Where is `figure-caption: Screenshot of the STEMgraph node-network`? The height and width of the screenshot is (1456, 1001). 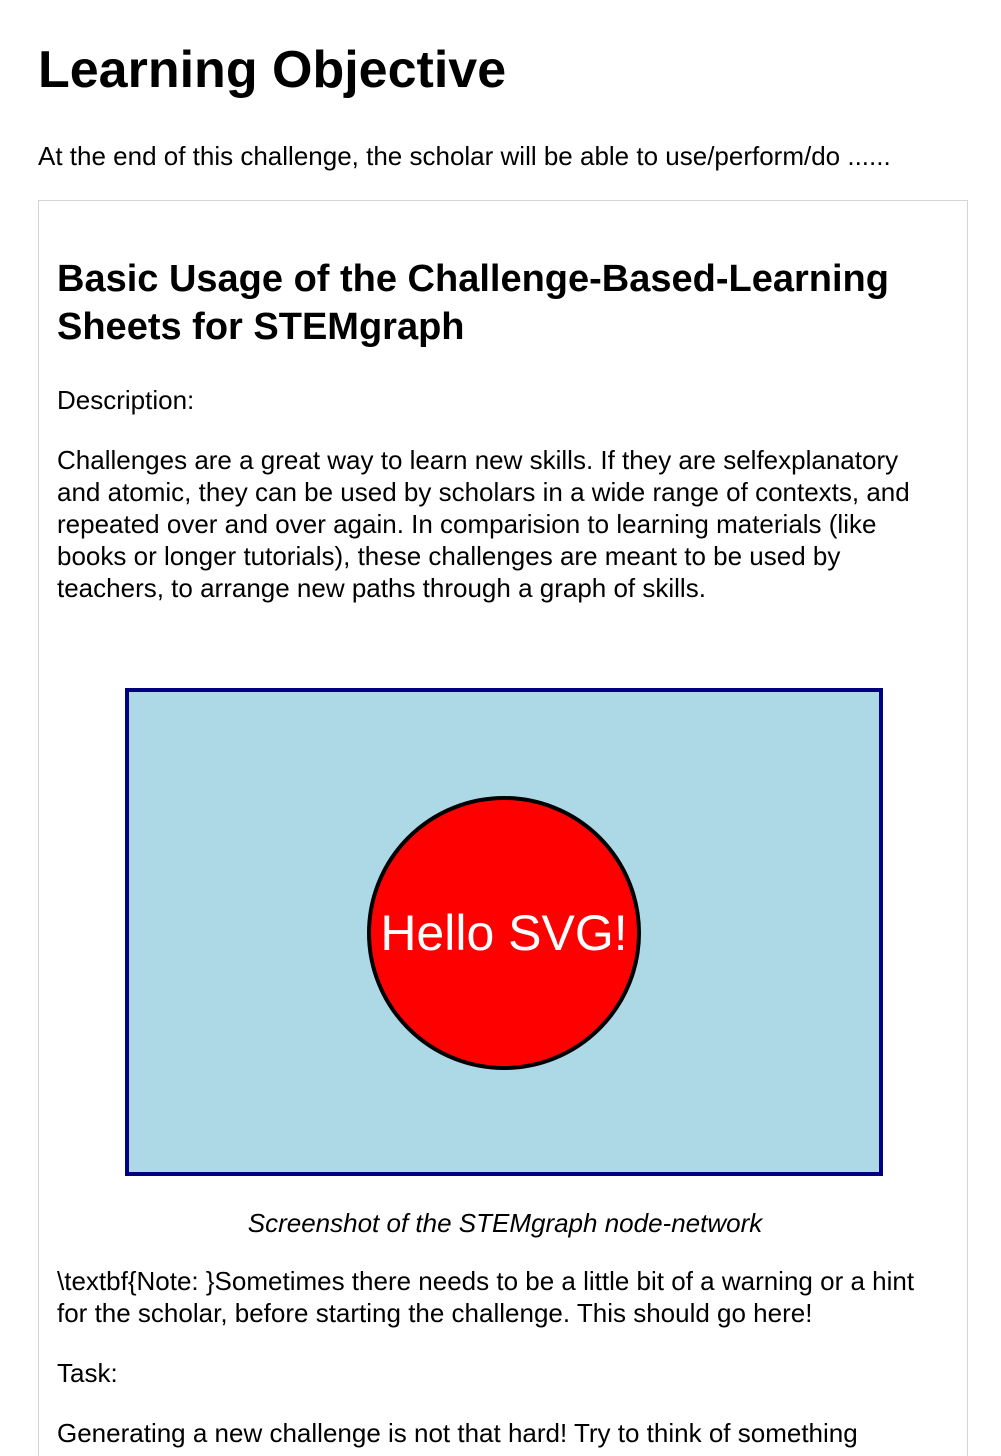
figure-caption: Screenshot of the STEMgraph node-network is located at coordinates (505, 1223).